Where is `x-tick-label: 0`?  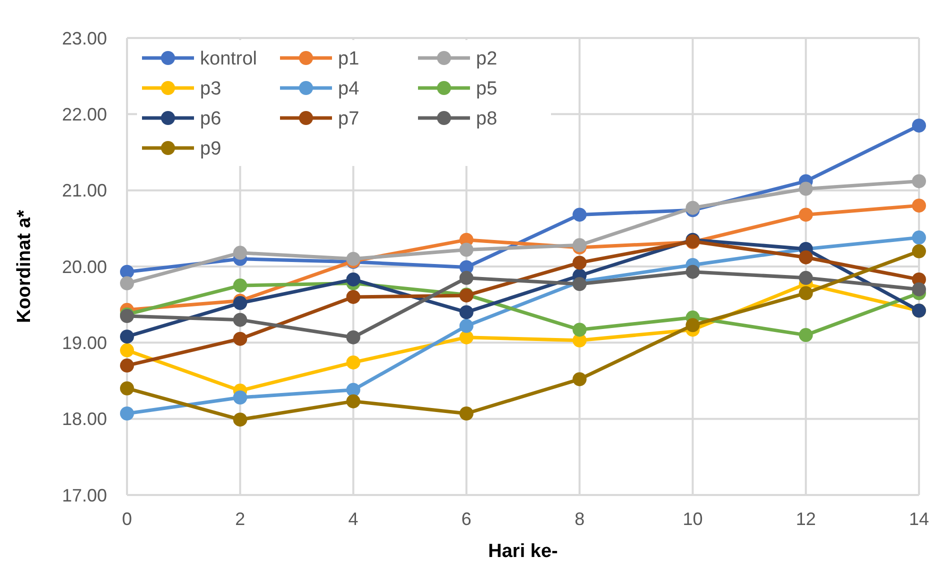
x-tick-label: 0 is located at coordinates (127, 519).